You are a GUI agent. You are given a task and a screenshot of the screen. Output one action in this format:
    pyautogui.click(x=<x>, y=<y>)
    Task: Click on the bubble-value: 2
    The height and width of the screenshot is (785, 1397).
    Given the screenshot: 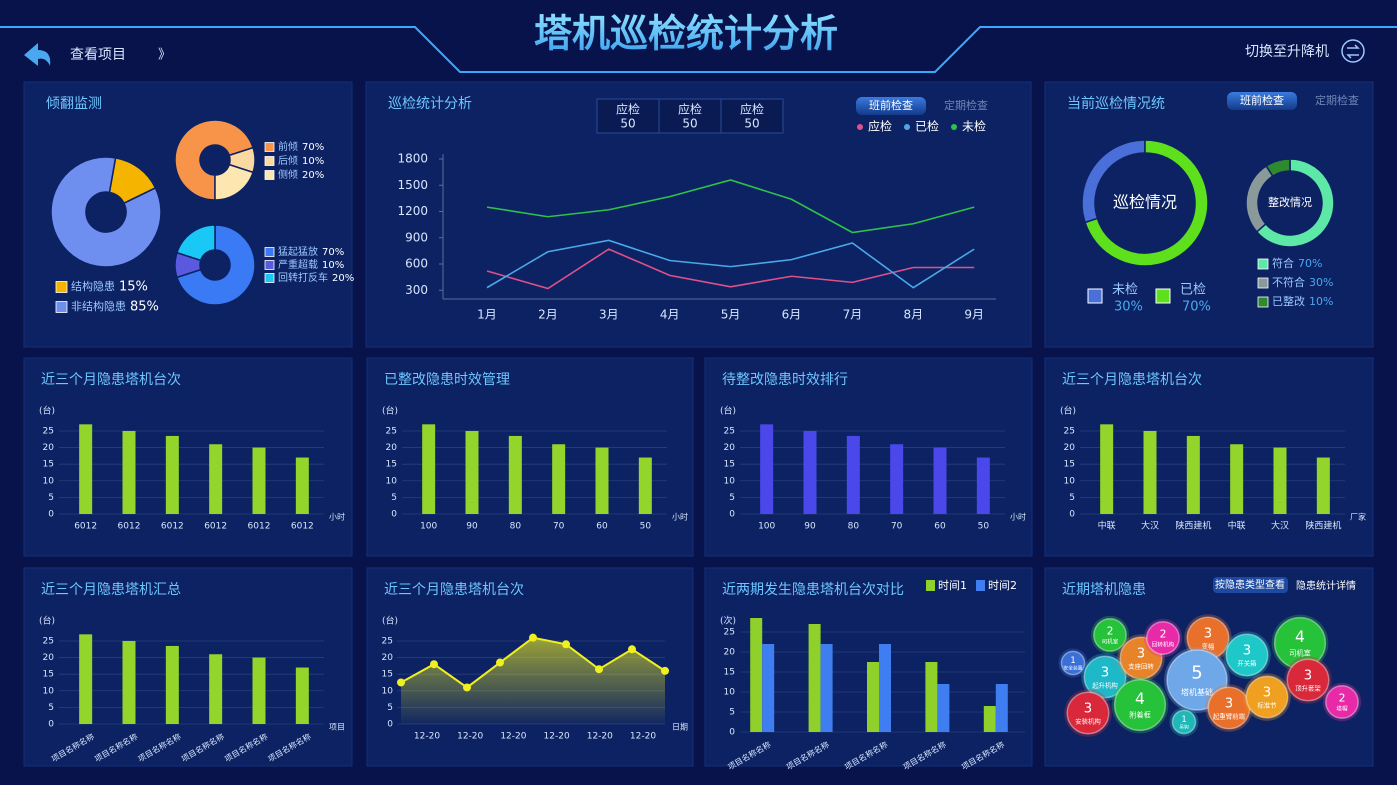 What is the action you would take?
    pyautogui.click(x=1163, y=633)
    